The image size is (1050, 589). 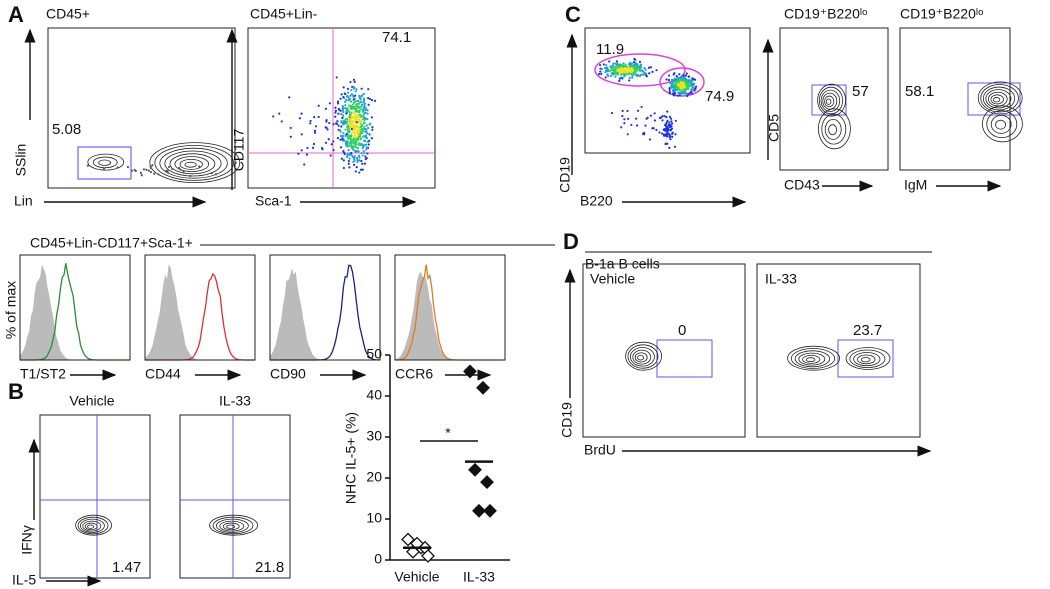 I want to click on y-axis-label: % of max, so click(x=11, y=310).